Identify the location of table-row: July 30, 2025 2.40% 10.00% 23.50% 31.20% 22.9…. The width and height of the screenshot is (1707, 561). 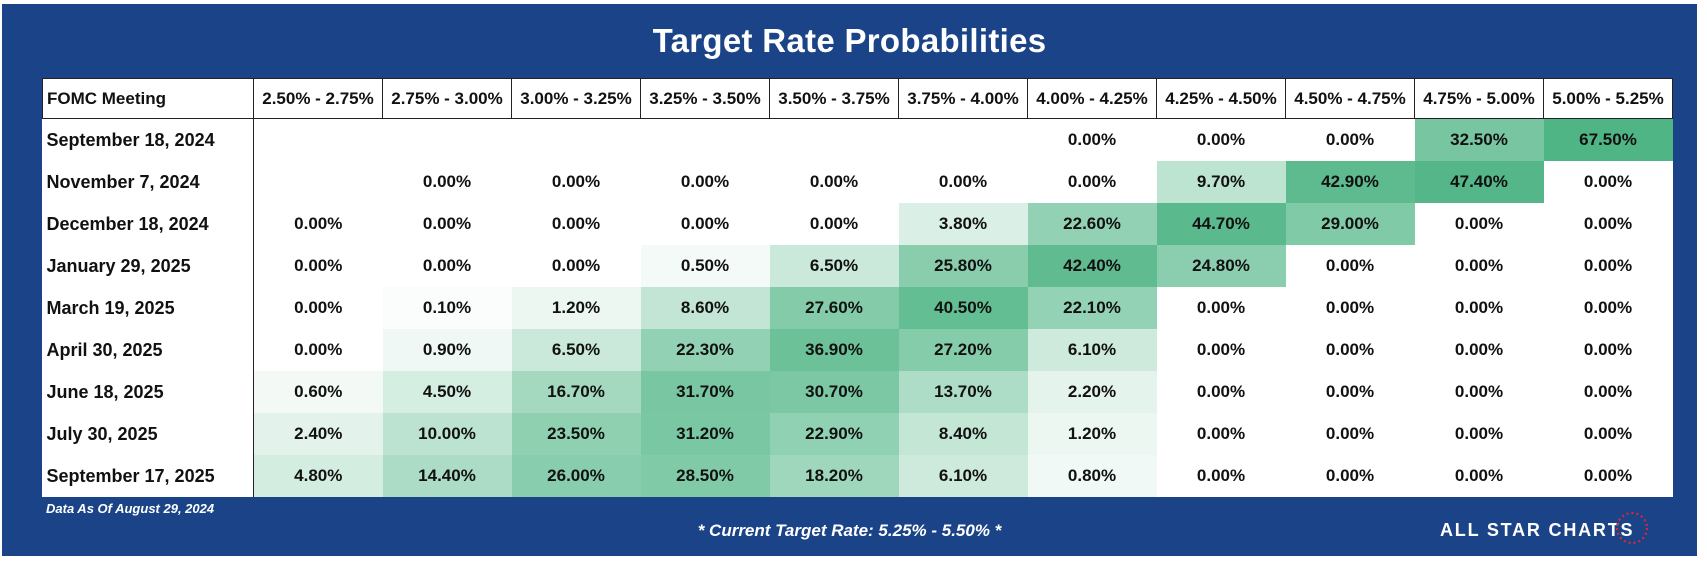
(857, 434).